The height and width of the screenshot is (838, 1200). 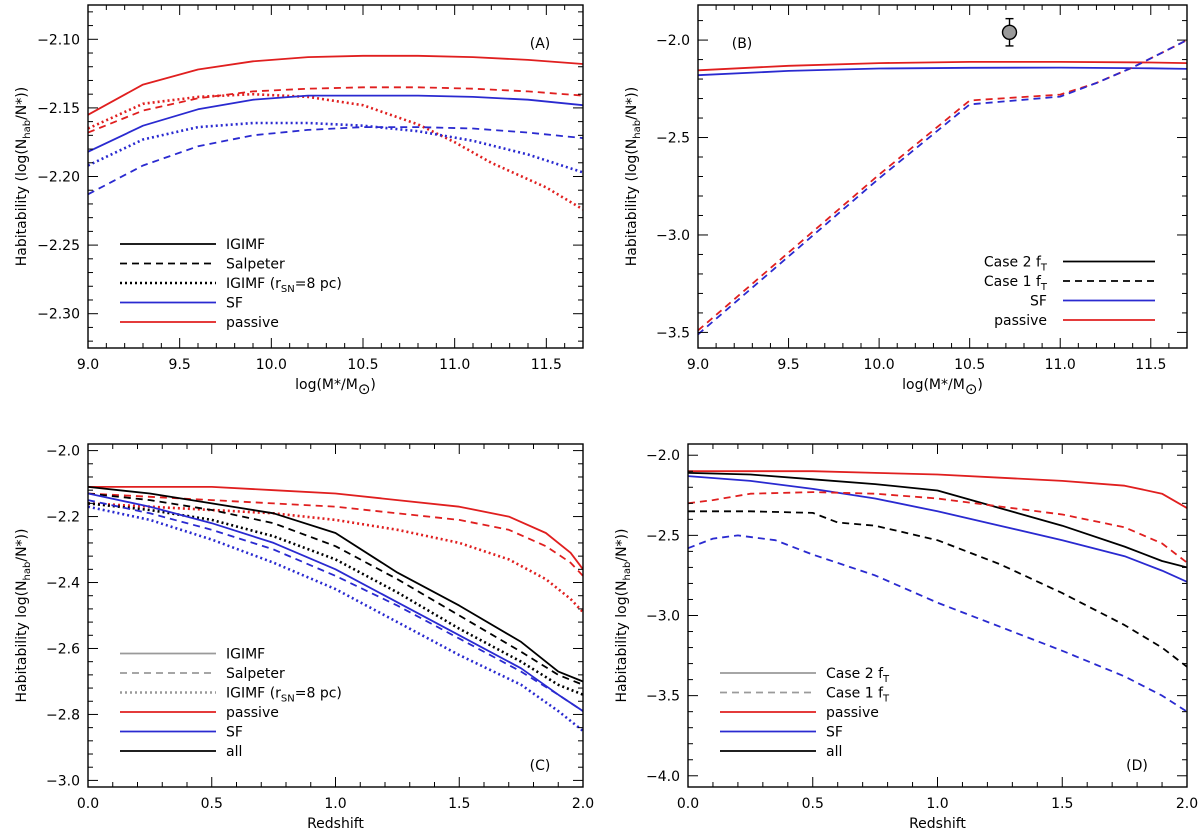 I want to click on panel-a-label: (A), so click(x=540, y=44).